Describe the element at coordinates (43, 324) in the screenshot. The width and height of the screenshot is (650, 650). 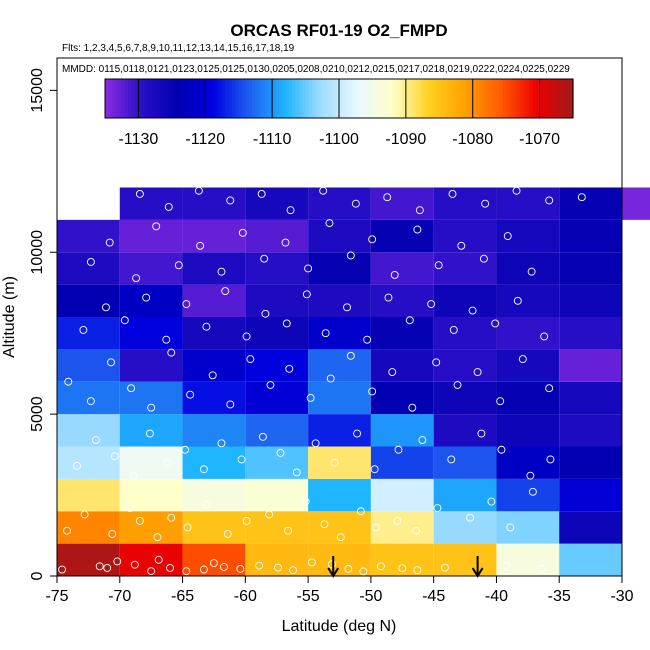
I see `y-axis: 0 5000 10000 15000` at that location.